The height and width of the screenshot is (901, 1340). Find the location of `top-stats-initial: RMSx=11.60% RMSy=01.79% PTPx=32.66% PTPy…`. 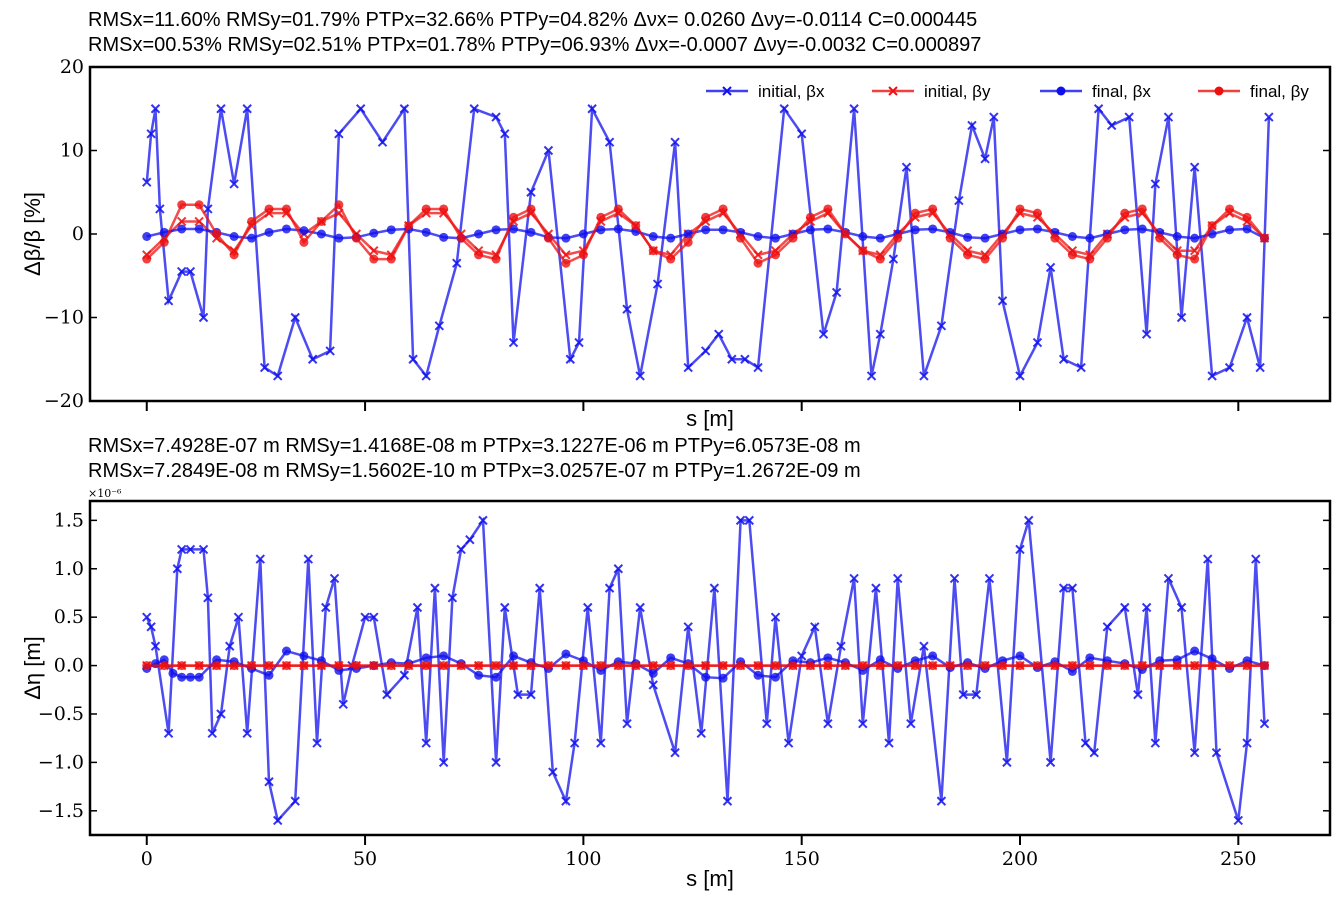

top-stats-initial: RMSx=11.60% RMSy=01.79% PTPx=32.66% PTPy… is located at coordinates (532, 20).